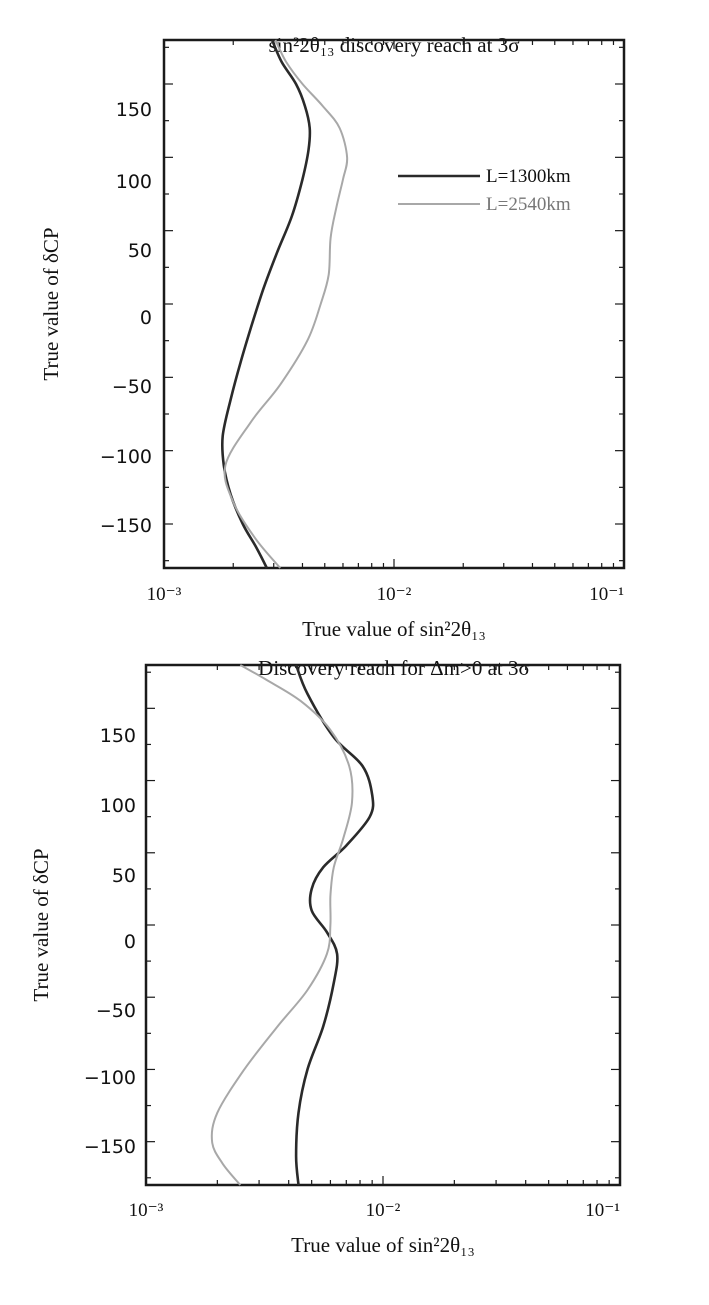 The width and height of the screenshot is (709, 1305). What do you see at coordinates (528, 176) in the screenshot?
I see `legend-label: L=1300km` at bounding box center [528, 176].